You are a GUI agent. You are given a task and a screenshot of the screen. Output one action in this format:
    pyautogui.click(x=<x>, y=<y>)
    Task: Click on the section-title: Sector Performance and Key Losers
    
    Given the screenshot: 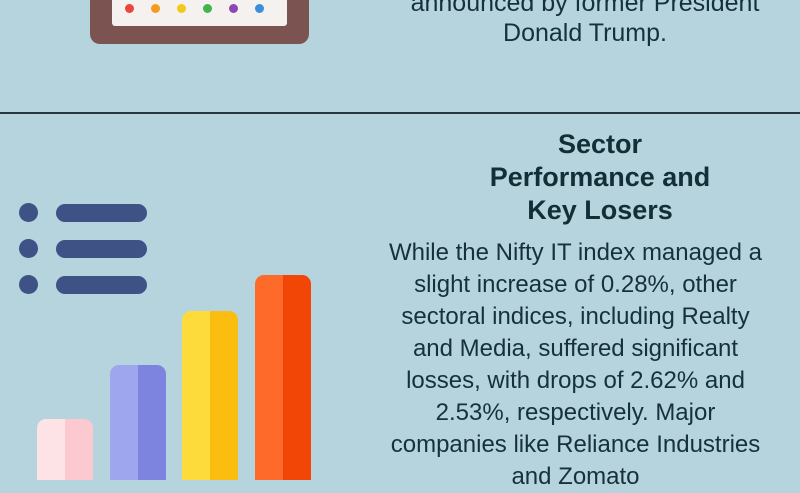 What is the action you would take?
    pyautogui.click(x=600, y=177)
    